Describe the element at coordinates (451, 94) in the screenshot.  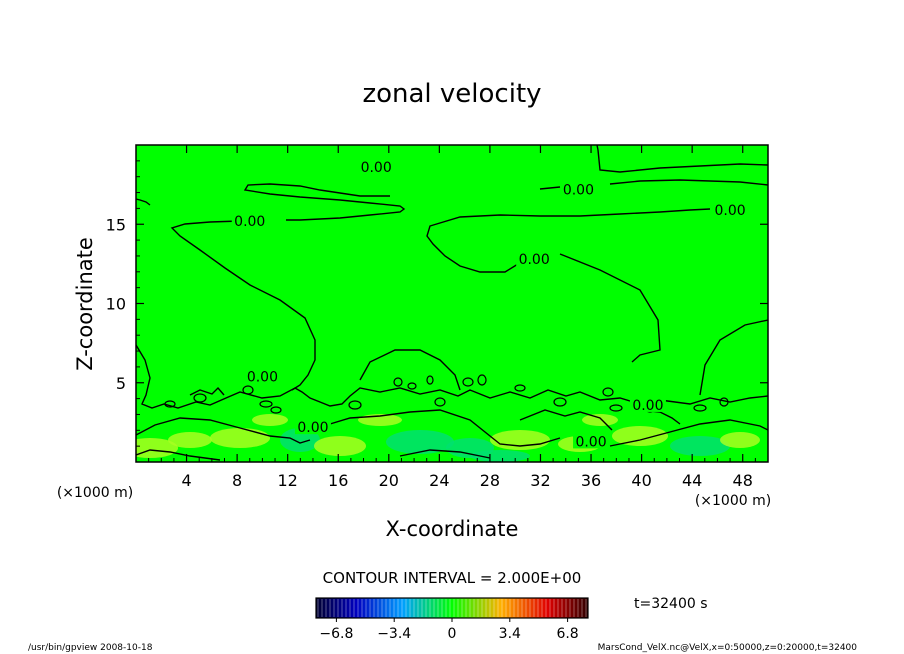
I see `chart-title: zonal velocity` at that location.